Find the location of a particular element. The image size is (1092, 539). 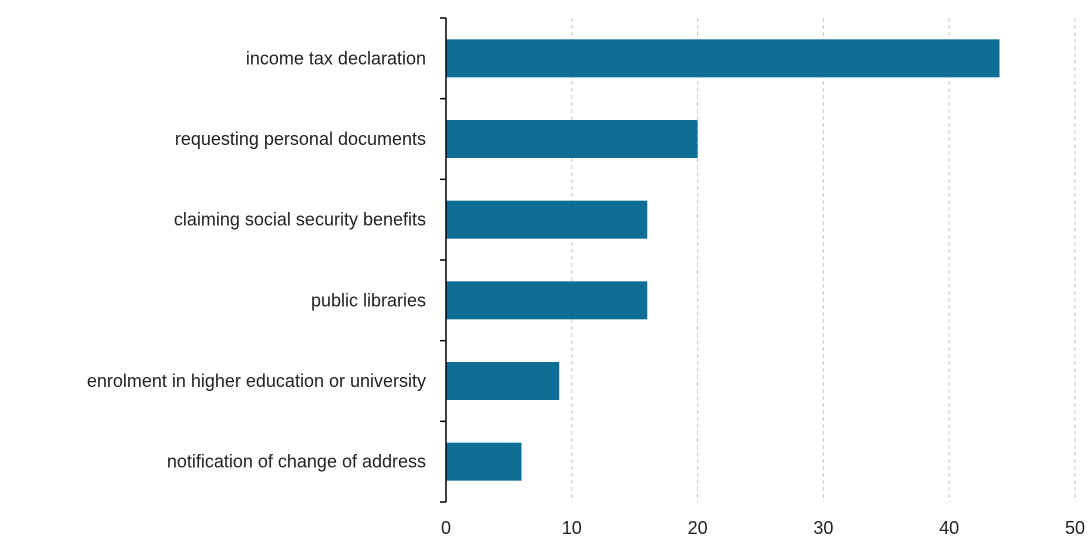

x-tick-label-0: 0 is located at coordinates (446, 528).